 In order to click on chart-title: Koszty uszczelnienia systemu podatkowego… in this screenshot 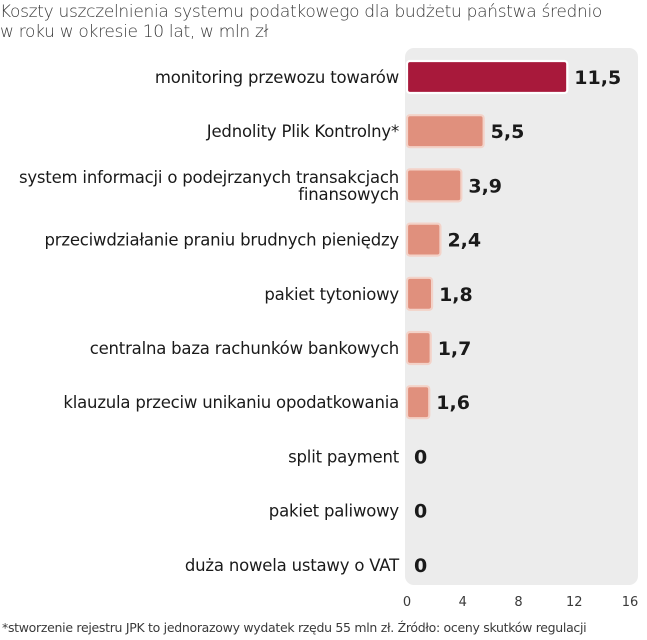, I will do `click(320, 22)`.